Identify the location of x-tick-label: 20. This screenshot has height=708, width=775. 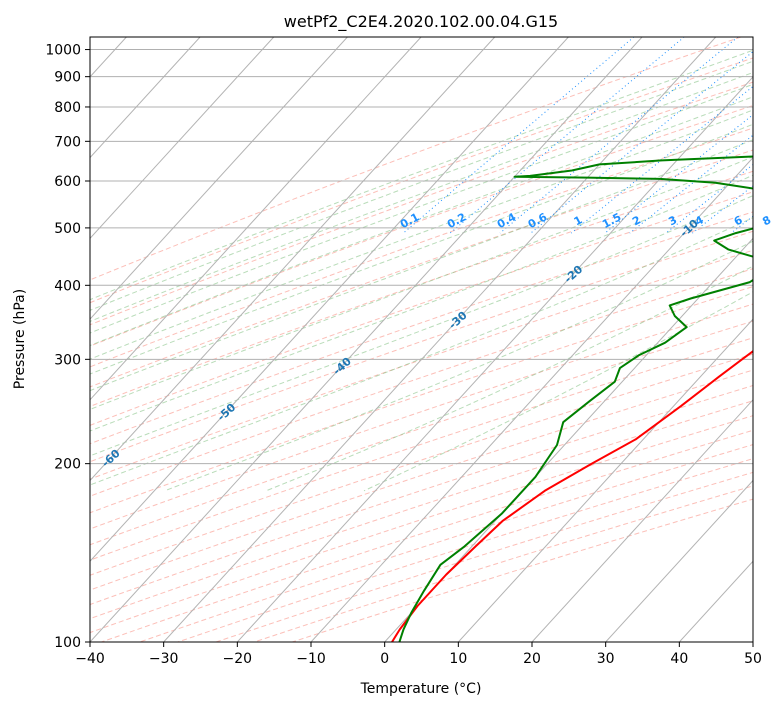
(532, 659).